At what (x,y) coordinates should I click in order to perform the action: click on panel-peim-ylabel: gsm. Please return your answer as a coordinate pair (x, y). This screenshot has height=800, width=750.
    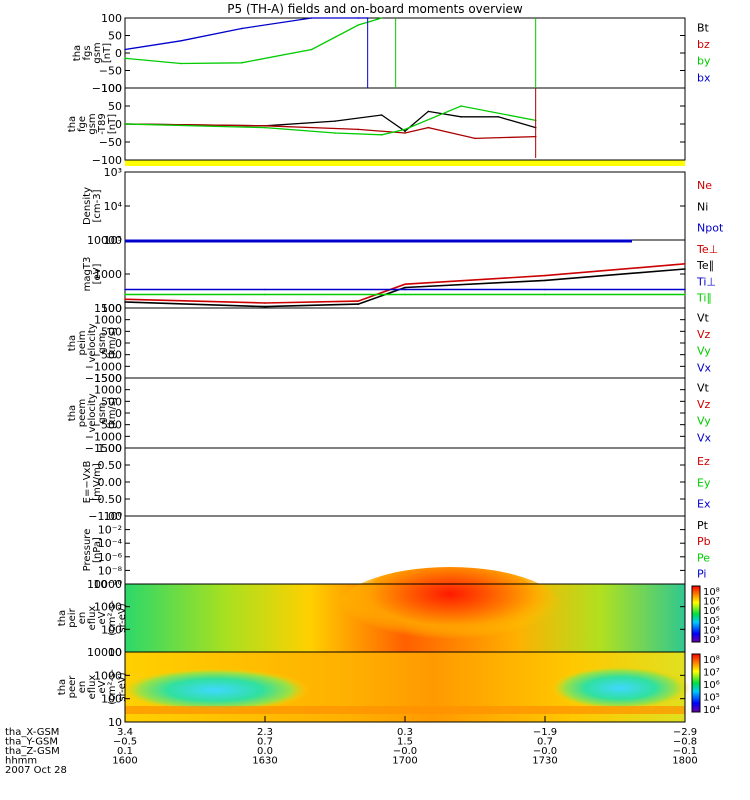
    Looking at the image, I should click on (102, 342).